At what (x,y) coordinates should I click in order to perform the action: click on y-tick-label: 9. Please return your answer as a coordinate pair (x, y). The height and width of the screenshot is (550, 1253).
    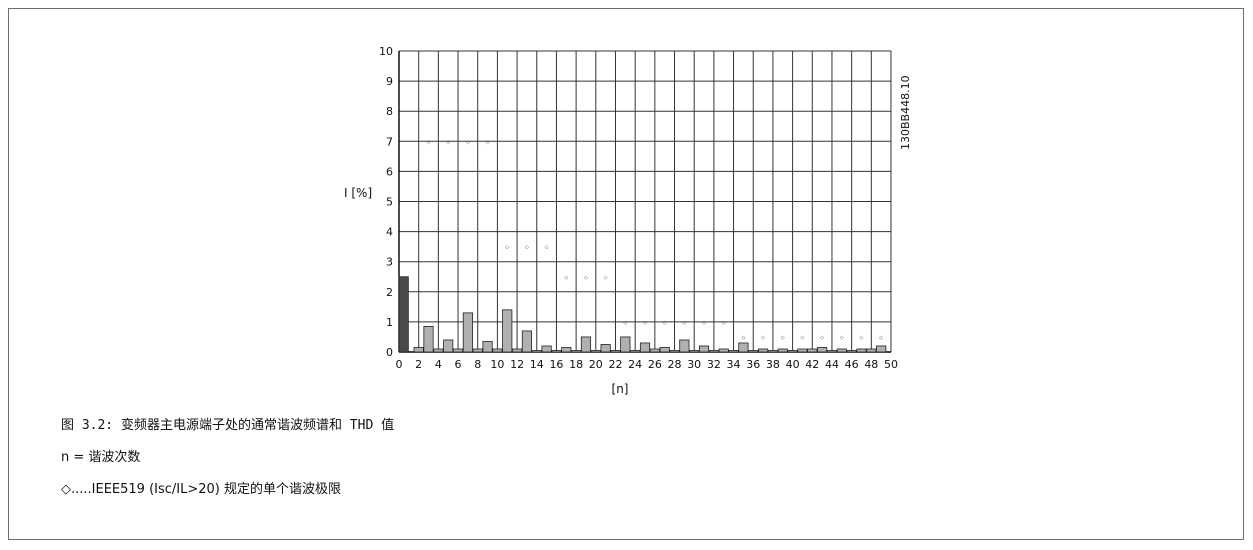
    Looking at the image, I should click on (389, 81).